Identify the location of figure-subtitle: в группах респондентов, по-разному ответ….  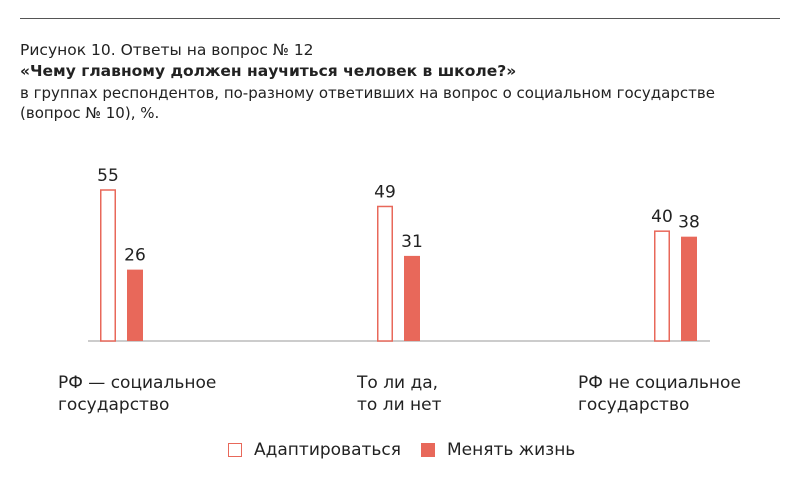
(367, 93).